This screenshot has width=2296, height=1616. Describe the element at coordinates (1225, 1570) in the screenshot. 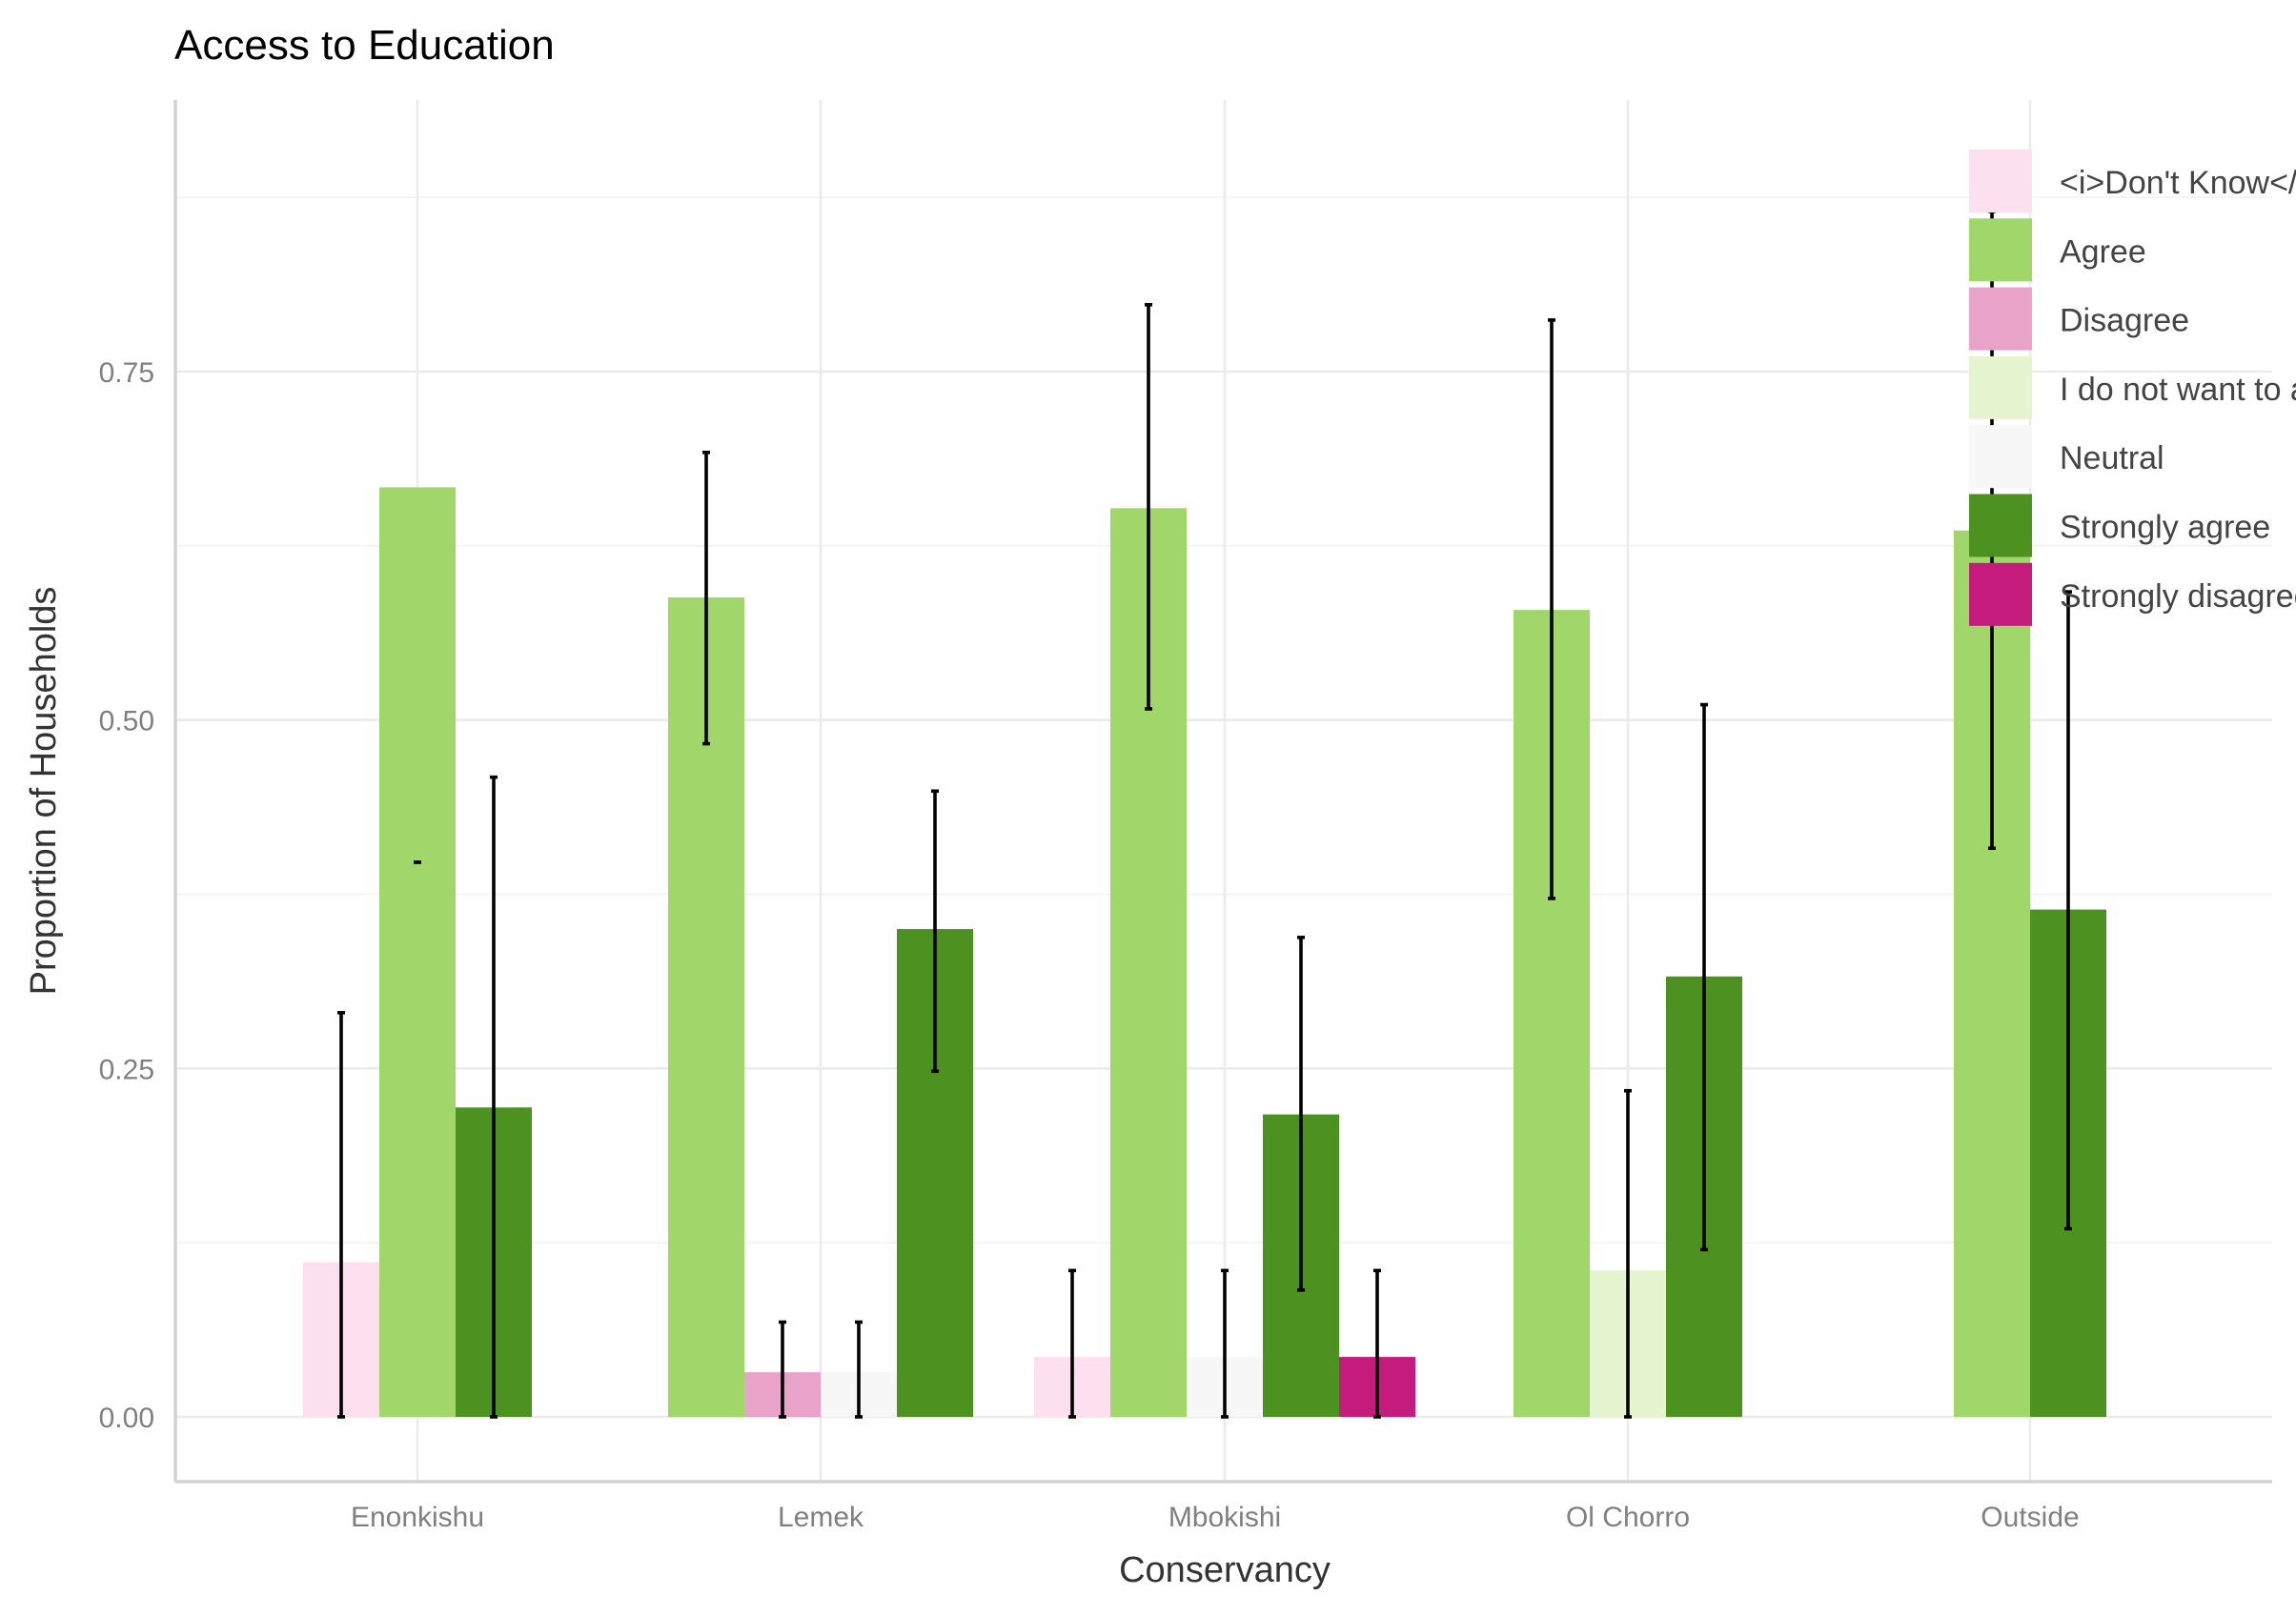

I see `x-axis-title: Conservancy` at that location.